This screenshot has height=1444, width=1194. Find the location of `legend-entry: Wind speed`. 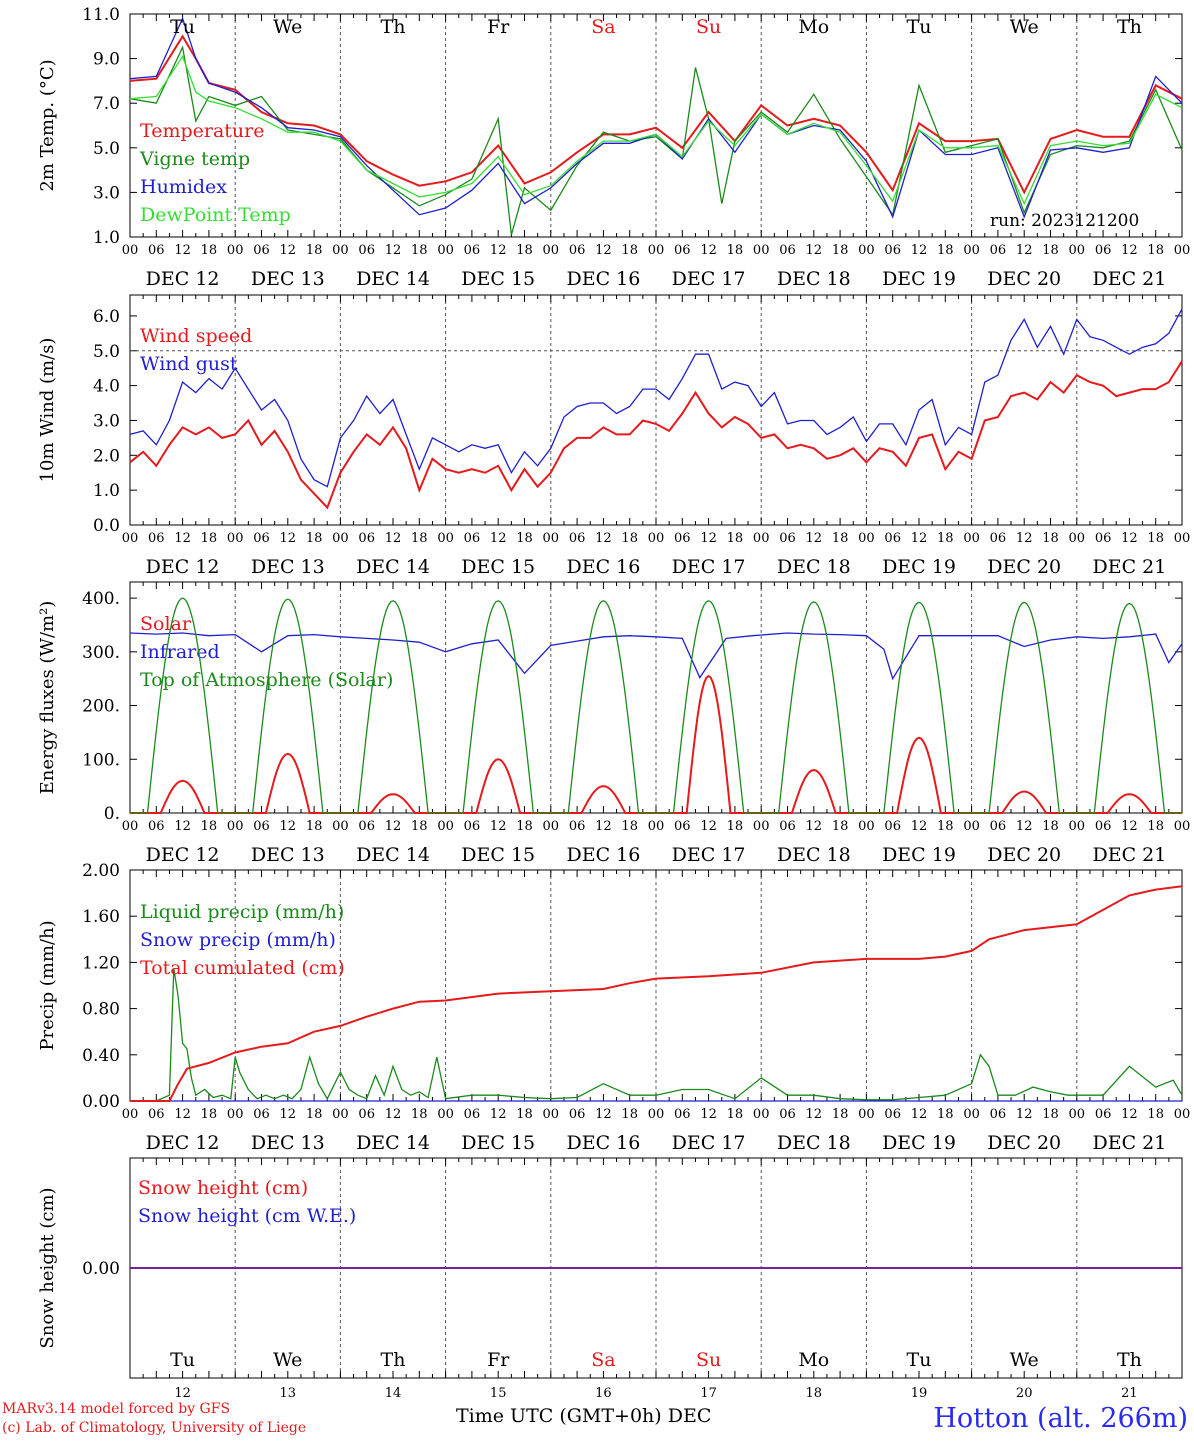

legend-entry: Wind speed is located at coordinates (196, 336).